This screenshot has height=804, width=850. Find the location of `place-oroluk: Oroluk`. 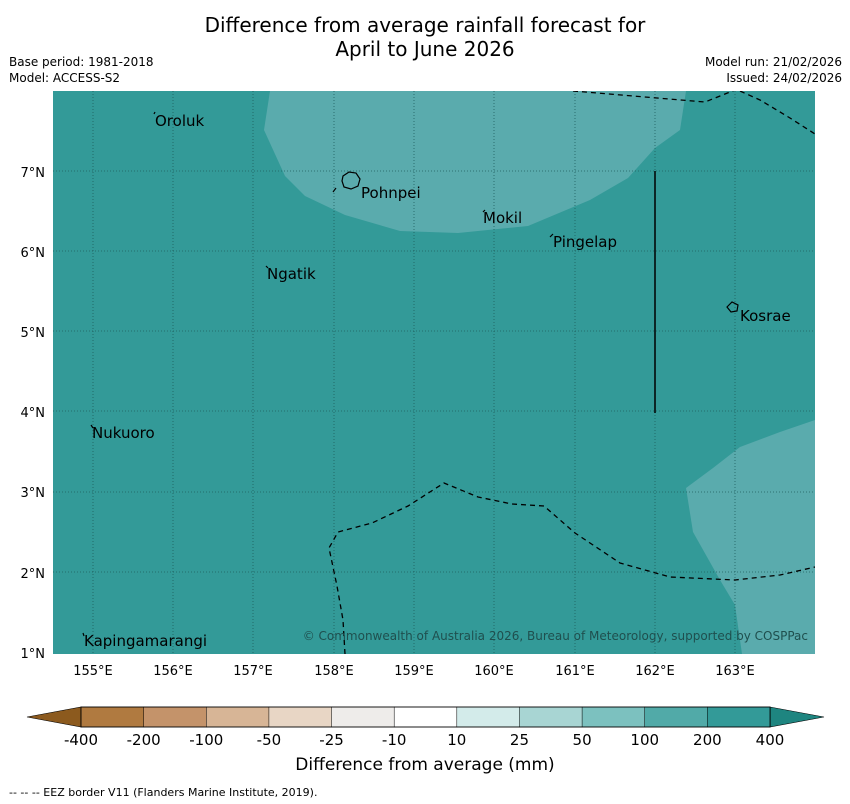

place-oroluk: Oroluk is located at coordinates (179, 121).